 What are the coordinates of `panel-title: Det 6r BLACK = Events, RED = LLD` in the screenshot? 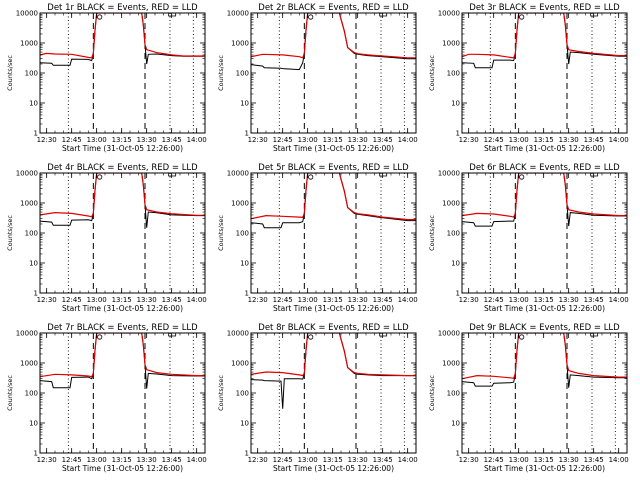 It's located at (544, 168).